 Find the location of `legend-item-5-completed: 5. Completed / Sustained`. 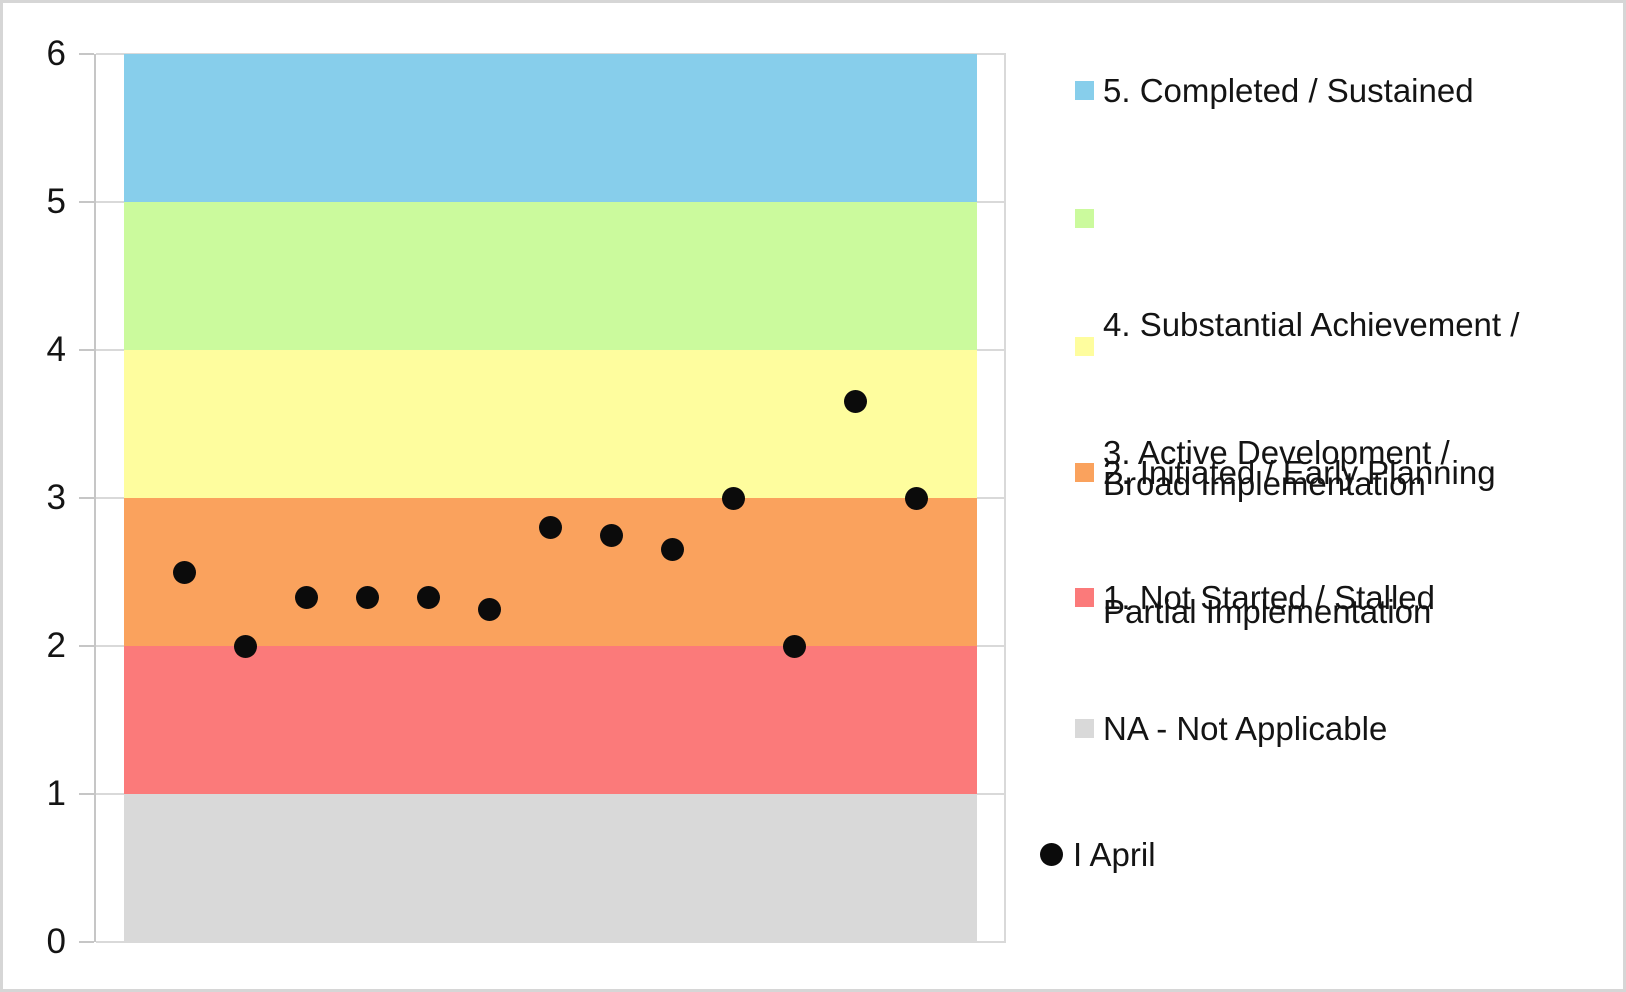

legend-item-5-completed: 5. Completed / Sustained is located at coordinates (1257, 90).